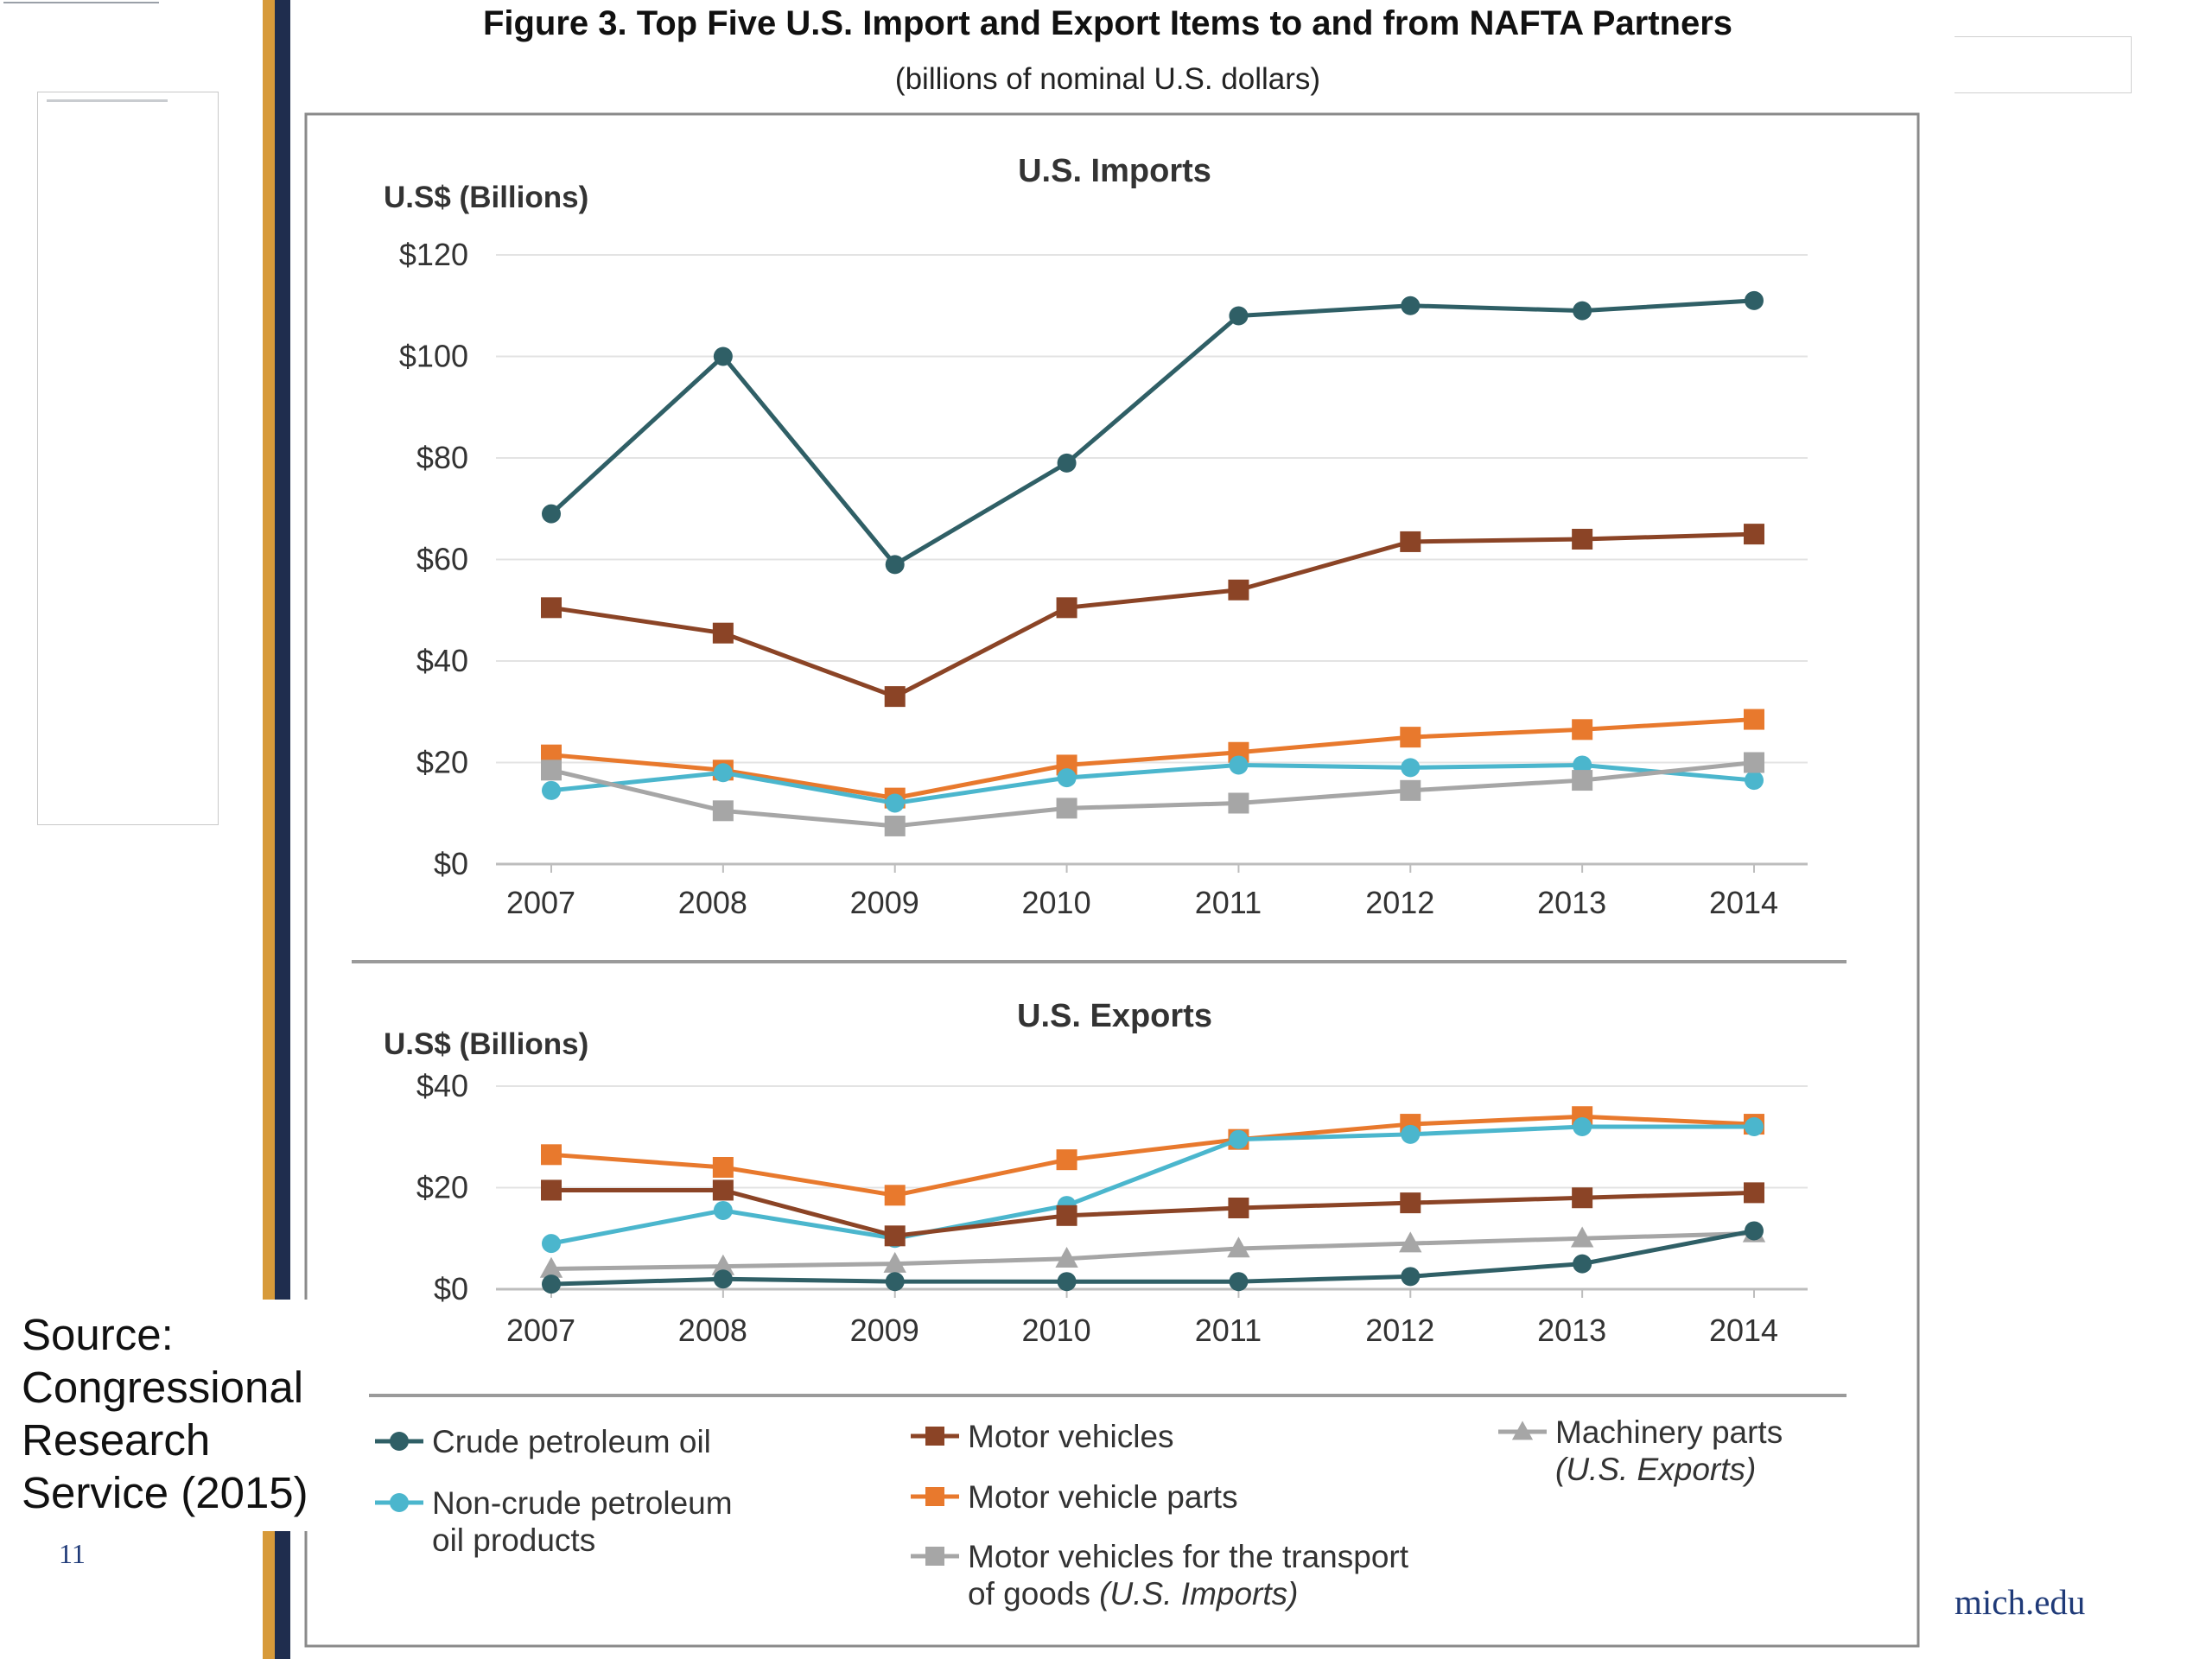 Image resolution: width=2212 pixels, height=1659 pixels. Describe the element at coordinates (1114, 1016) in the screenshot. I see `chart-title: U.S. Exports` at that location.